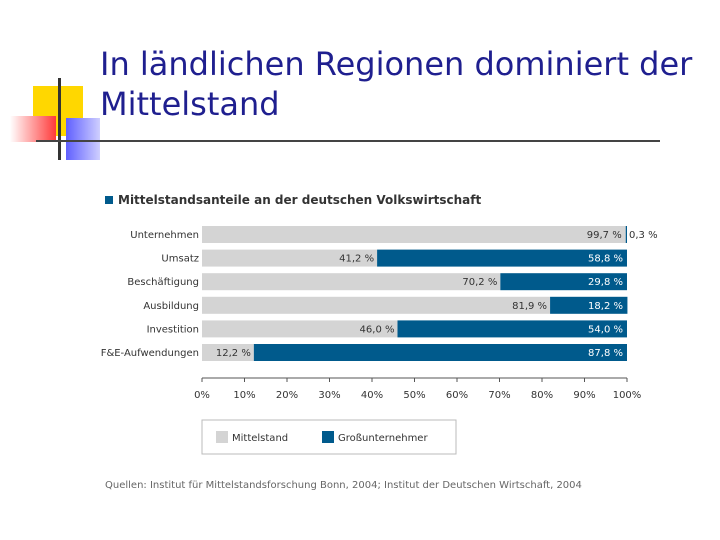  What do you see at coordinates (222, 437) in the screenshot?
I see `legend-swatch-mittelstand` at bounding box center [222, 437].